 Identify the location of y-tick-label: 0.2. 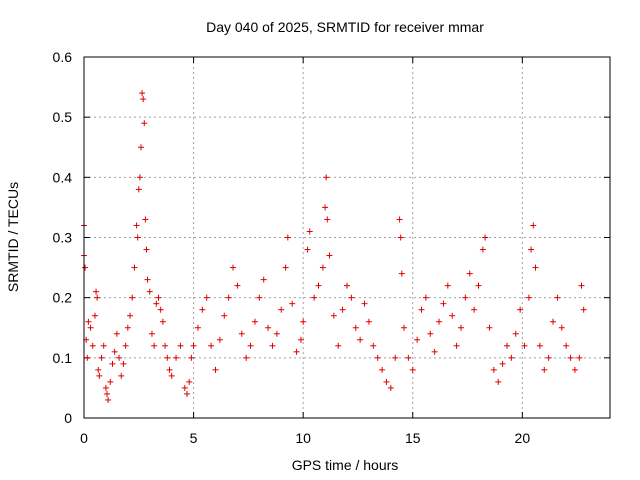
(63, 298).